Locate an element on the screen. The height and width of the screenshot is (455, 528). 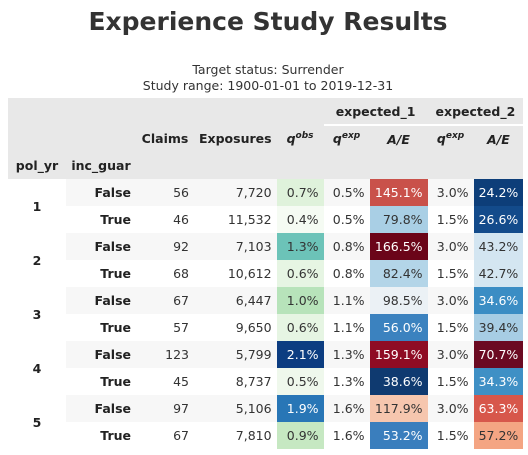
pol-yr-cell: 1 is located at coordinates (37, 206).